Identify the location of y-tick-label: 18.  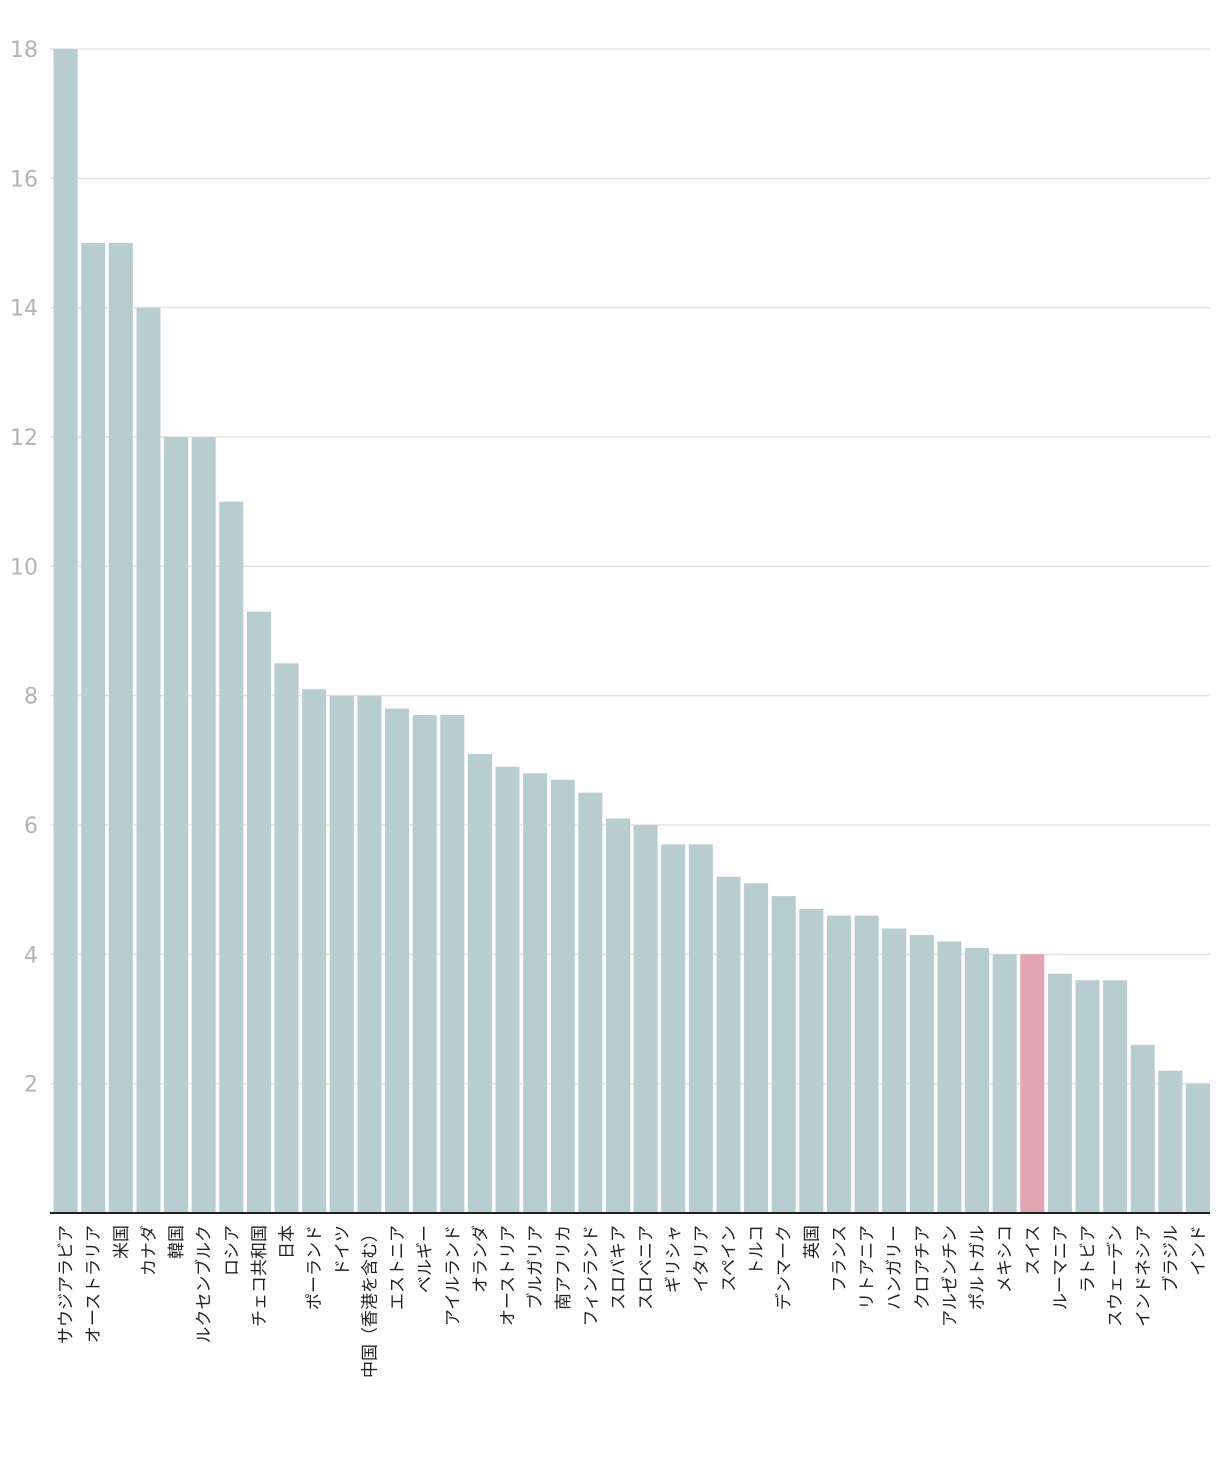
(24, 50).